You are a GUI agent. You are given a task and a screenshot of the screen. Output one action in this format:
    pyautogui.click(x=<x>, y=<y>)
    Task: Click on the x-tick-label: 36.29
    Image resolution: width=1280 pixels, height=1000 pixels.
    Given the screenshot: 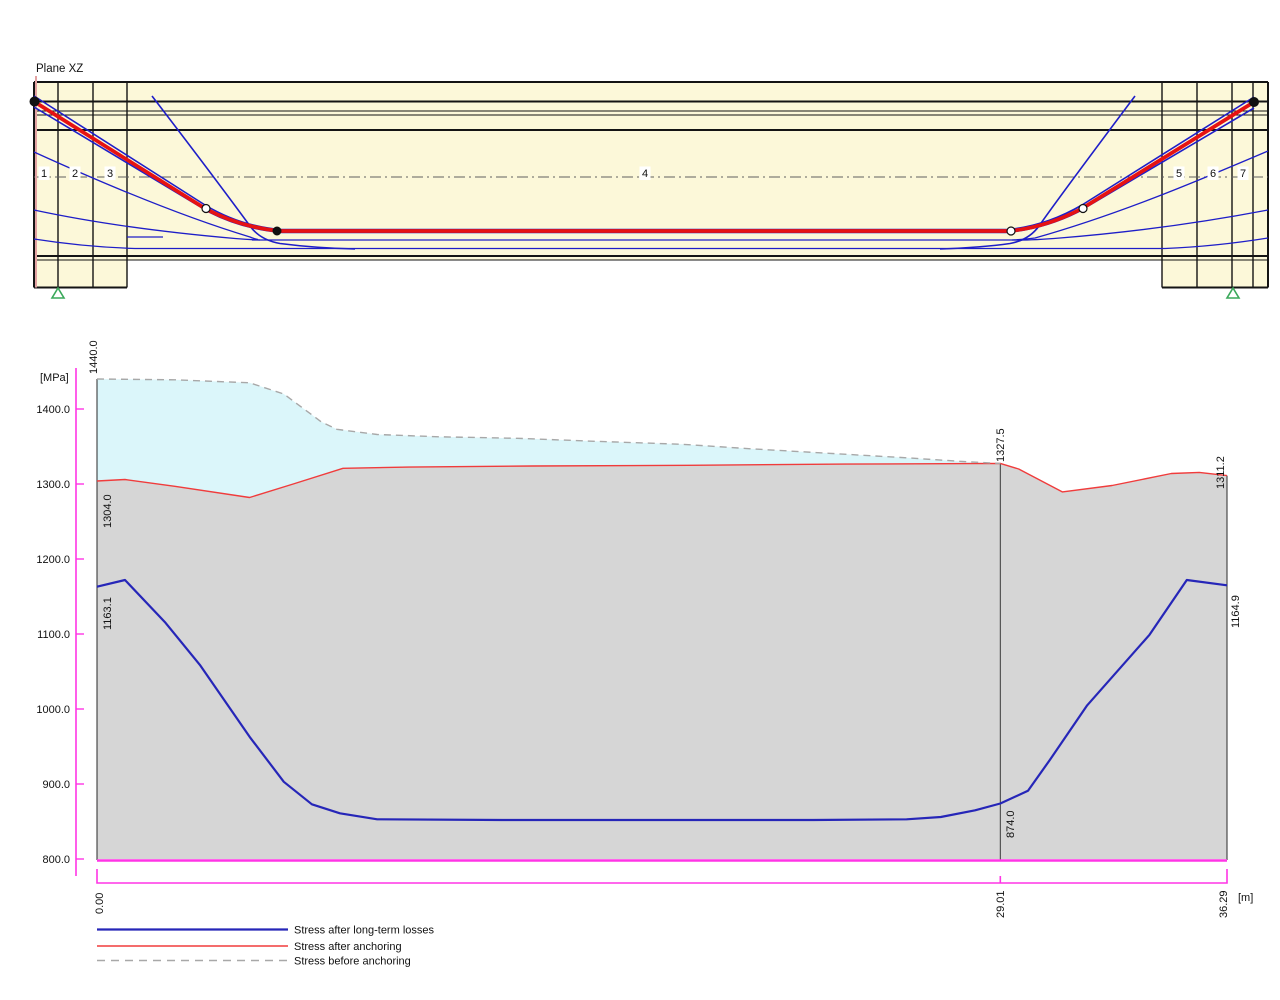 What is the action you would take?
    pyautogui.click(x=1224, y=904)
    